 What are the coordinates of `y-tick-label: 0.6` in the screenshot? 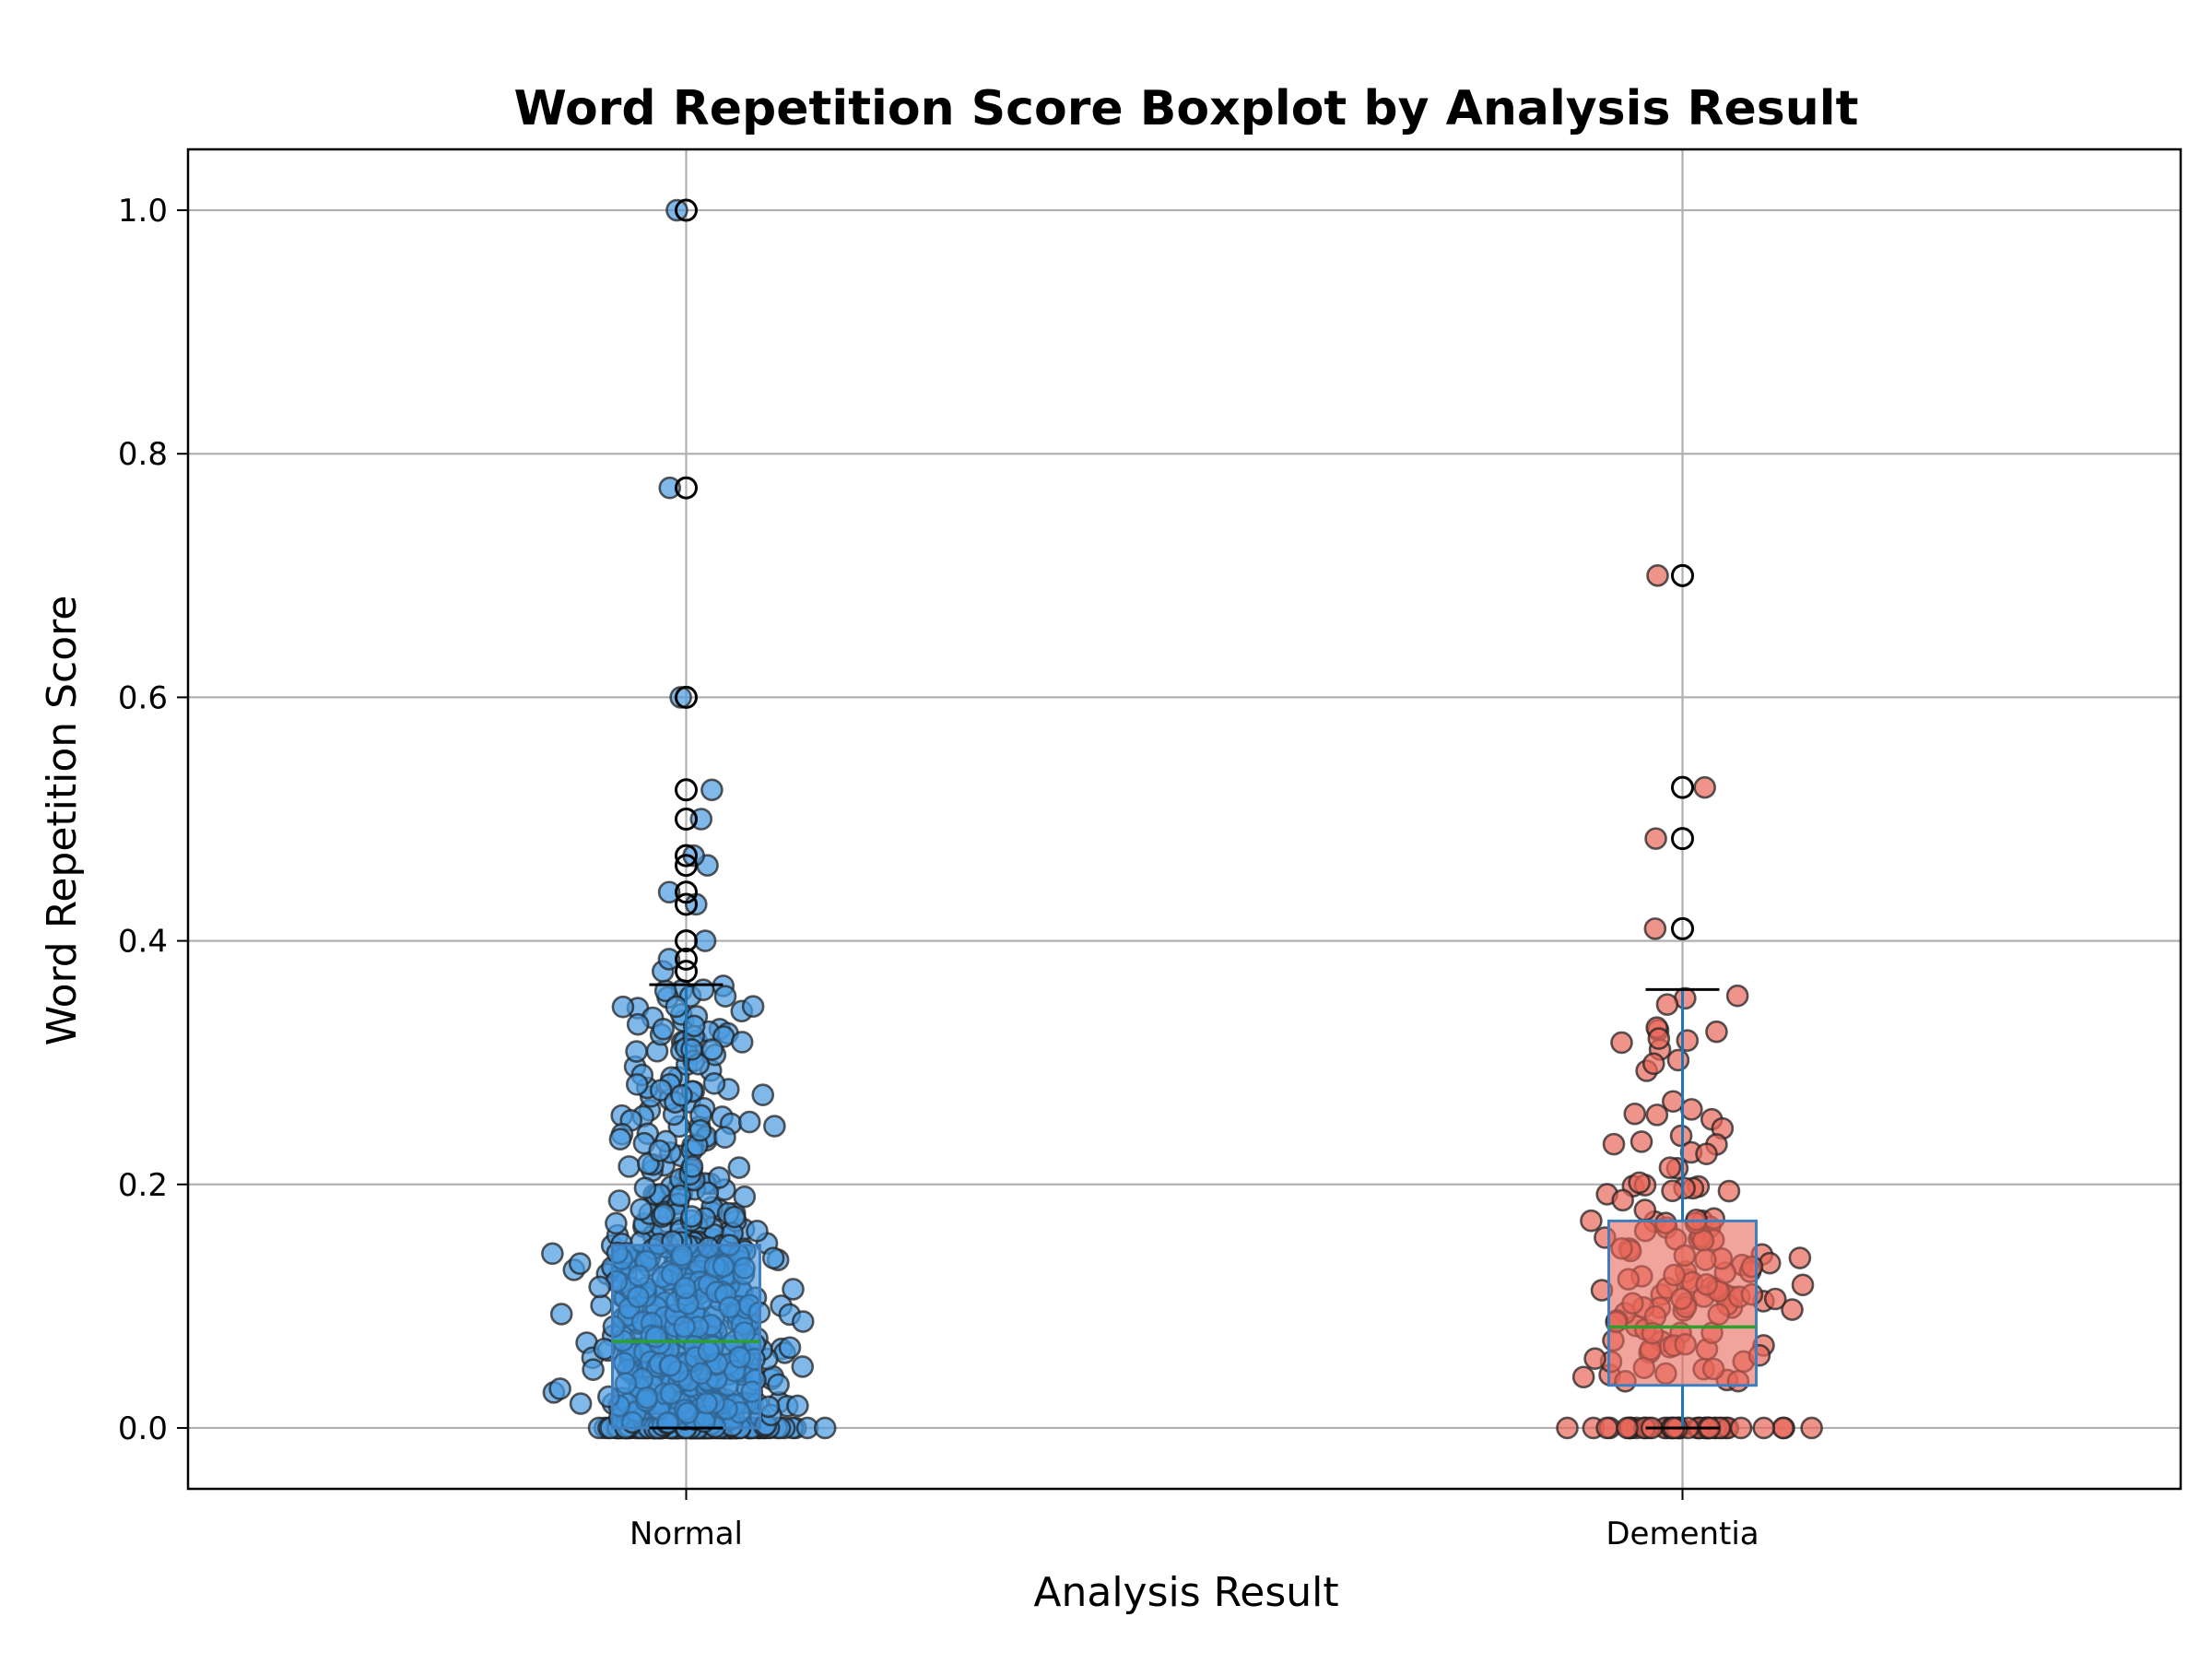 It's located at (143, 697).